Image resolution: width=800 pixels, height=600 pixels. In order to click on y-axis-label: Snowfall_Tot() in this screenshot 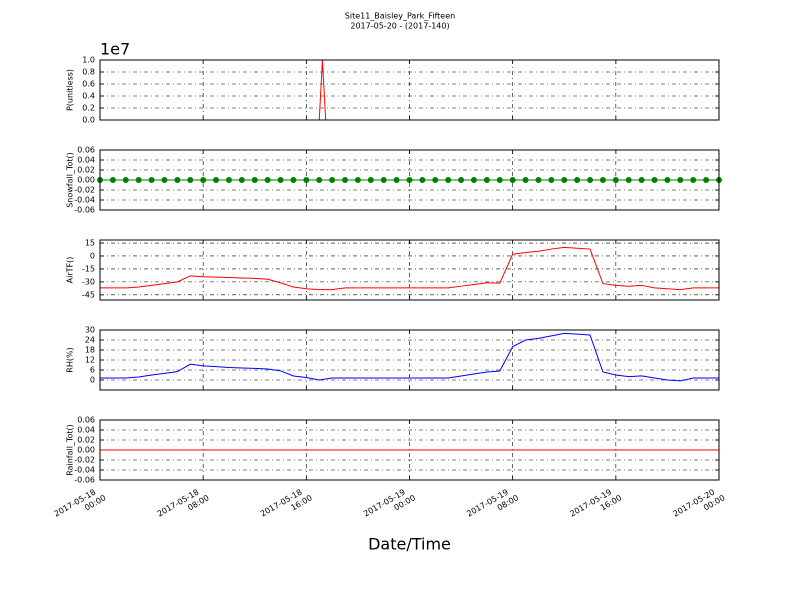, I will do `click(70, 180)`.